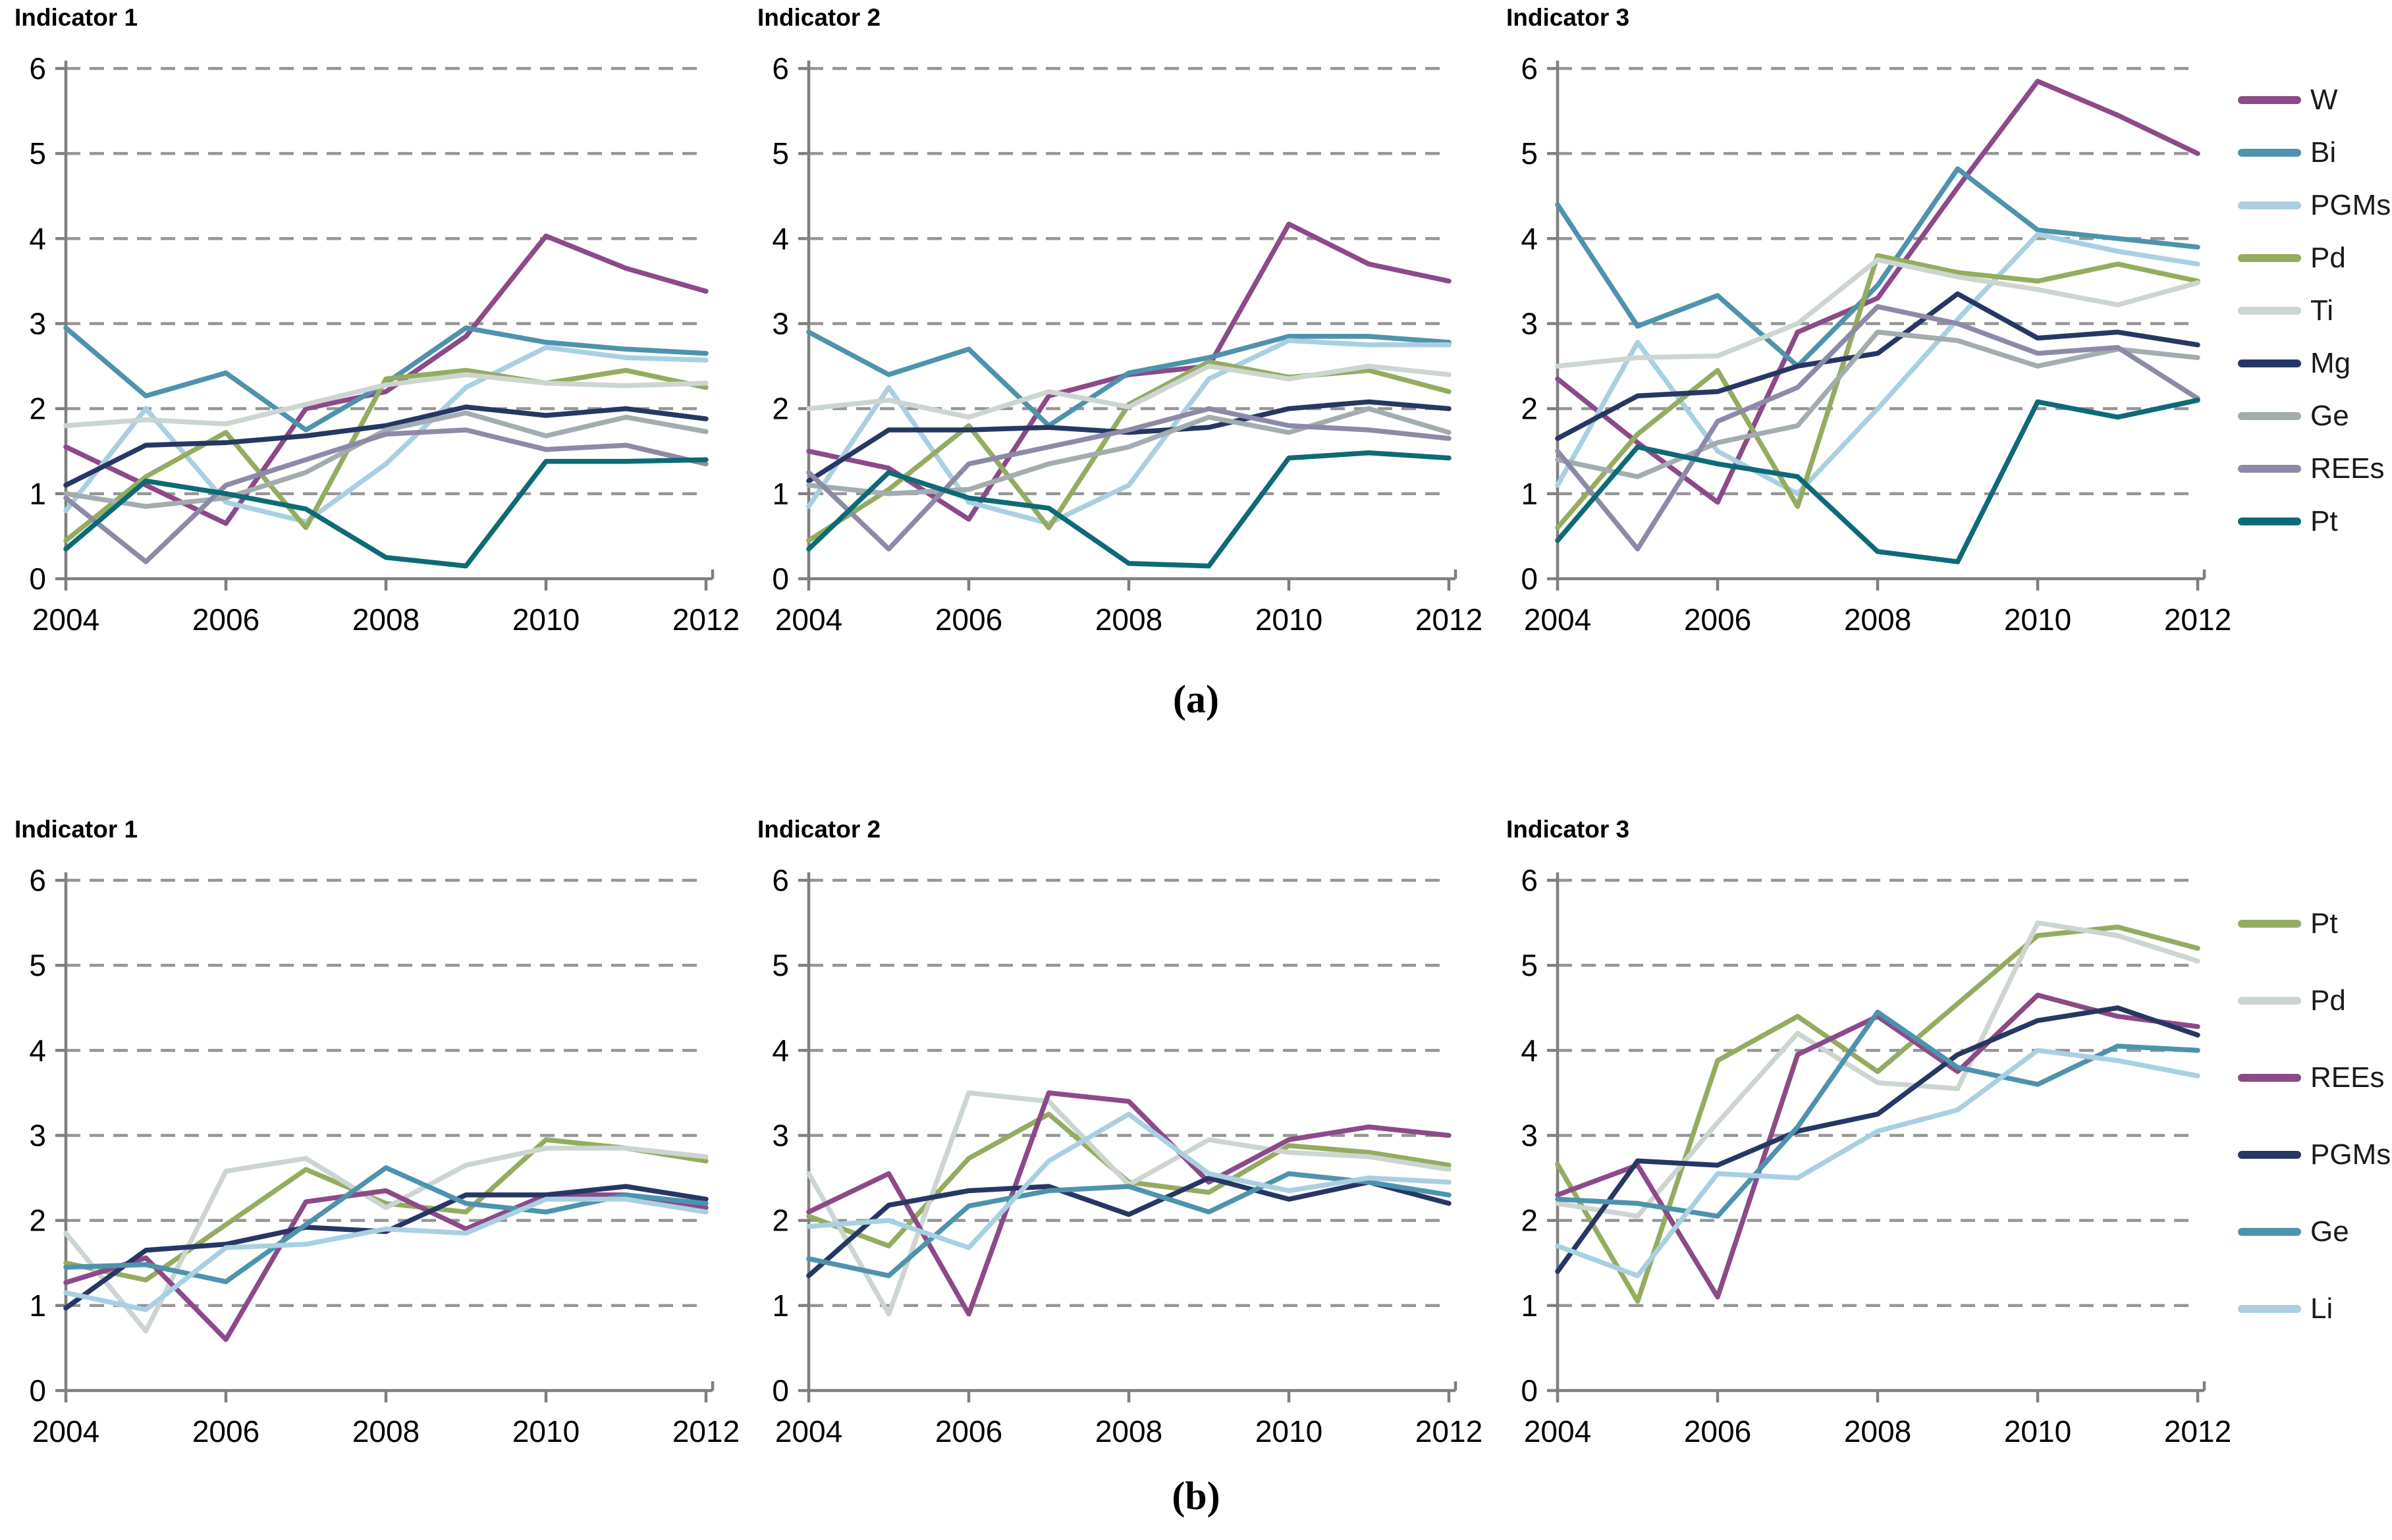 The width and height of the screenshot is (2392, 1540). Describe the element at coordinates (2313, 258) in the screenshot. I see `legend-item-Pd: Pd` at that location.